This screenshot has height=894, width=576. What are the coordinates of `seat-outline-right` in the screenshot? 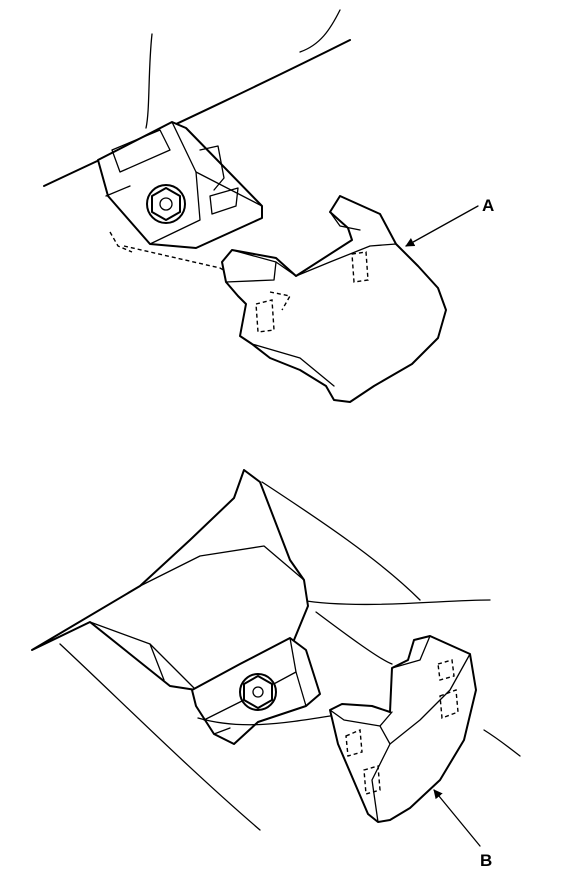 It's located at (320, 31).